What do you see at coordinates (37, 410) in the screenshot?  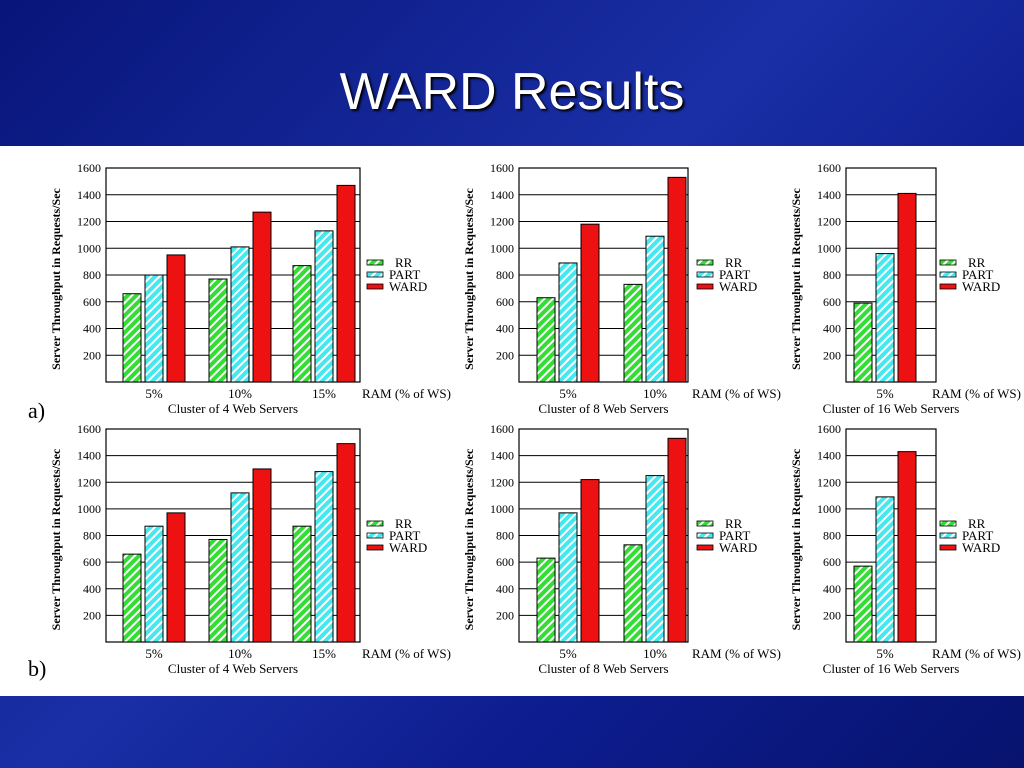 I see `row-label-a: a)` at bounding box center [37, 410].